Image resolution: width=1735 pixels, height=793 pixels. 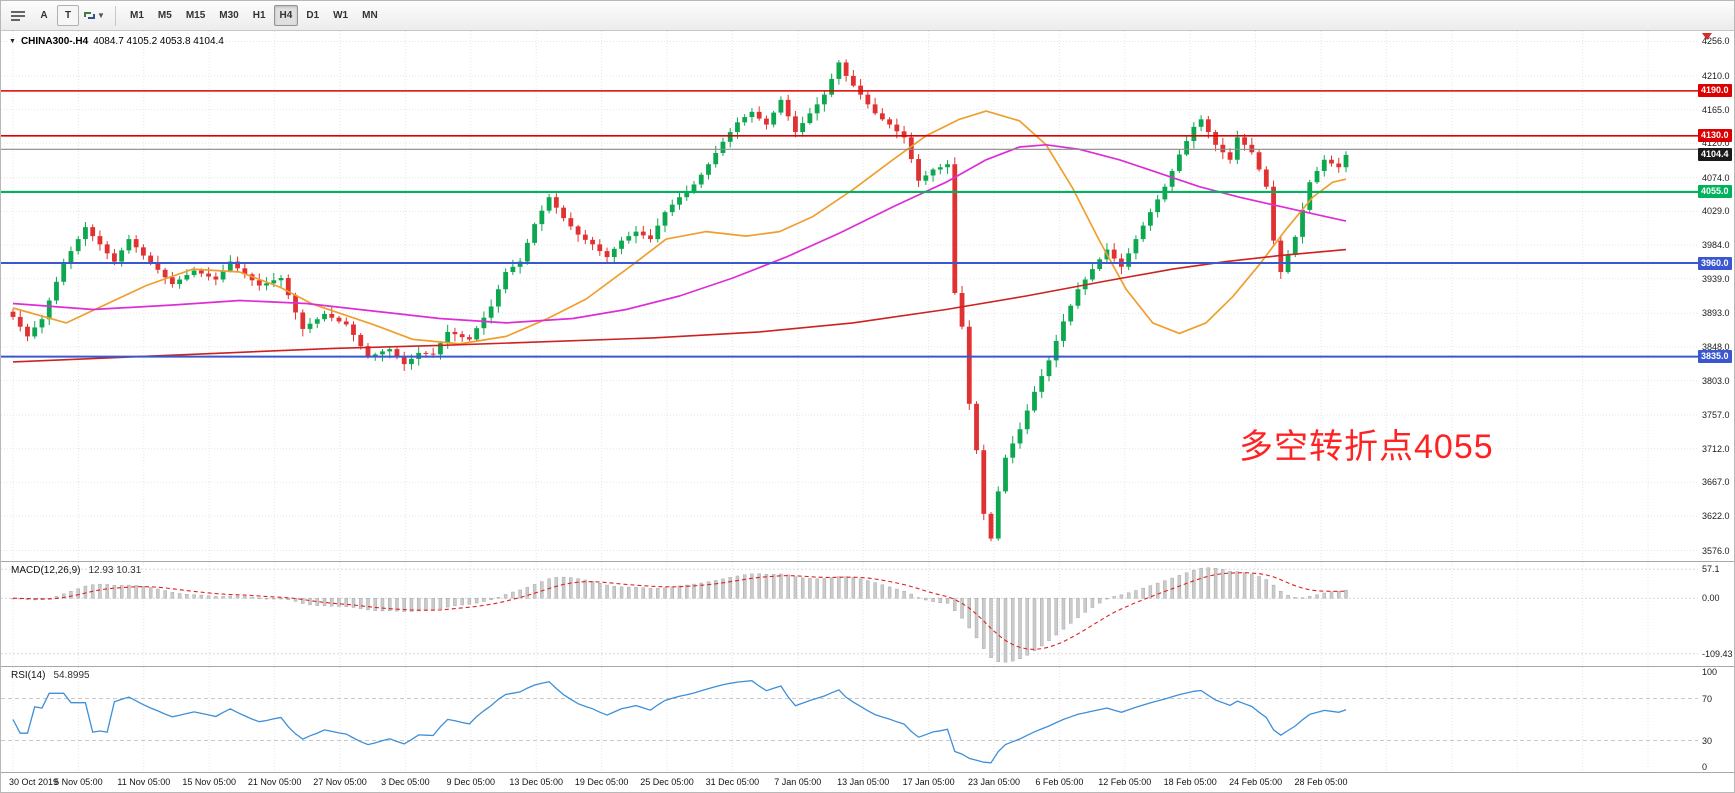 What do you see at coordinates (1711, 598) in the screenshot?
I see `macd-axis-label: 0.00` at bounding box center [1711, 598].